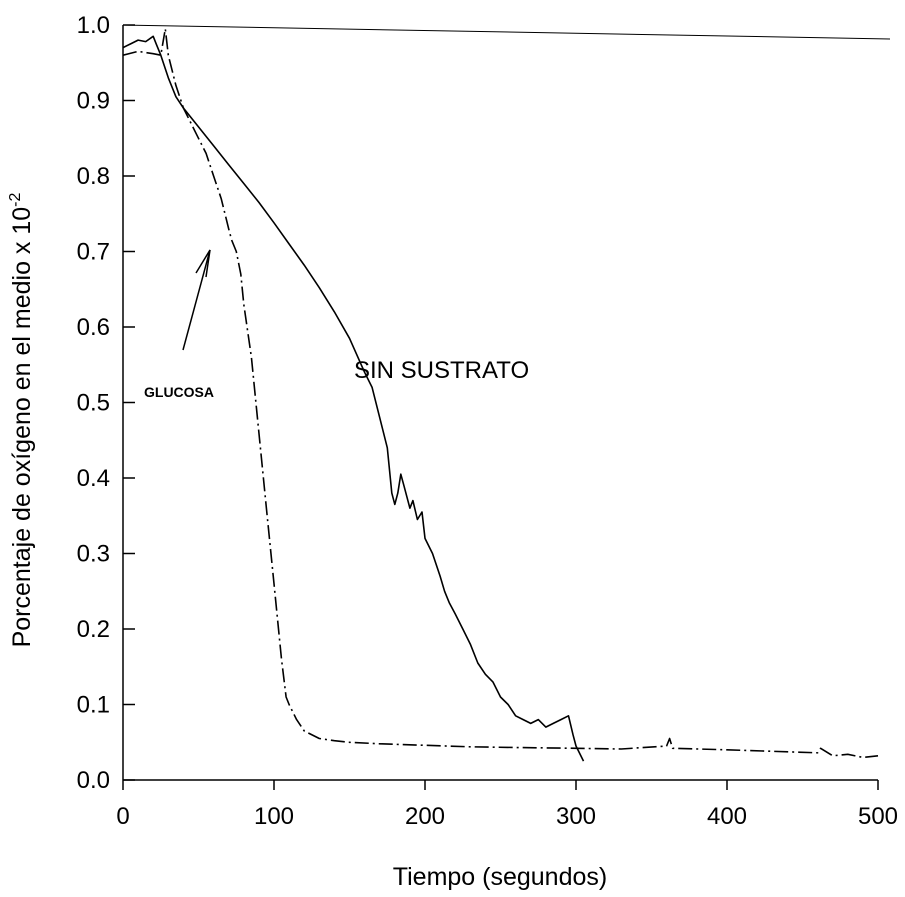  I want to click on y-tick-label: 1.0, so click(93, 25).